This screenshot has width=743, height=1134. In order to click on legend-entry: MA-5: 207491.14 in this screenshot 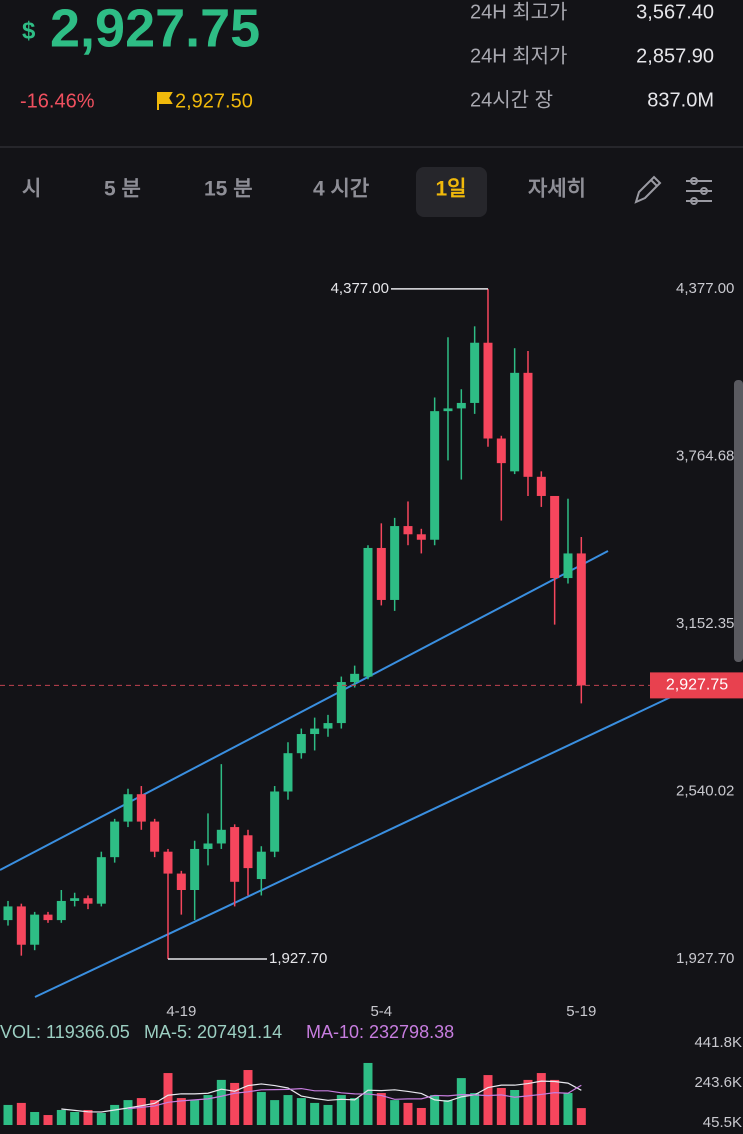, I will do `click(213, 1032)`.